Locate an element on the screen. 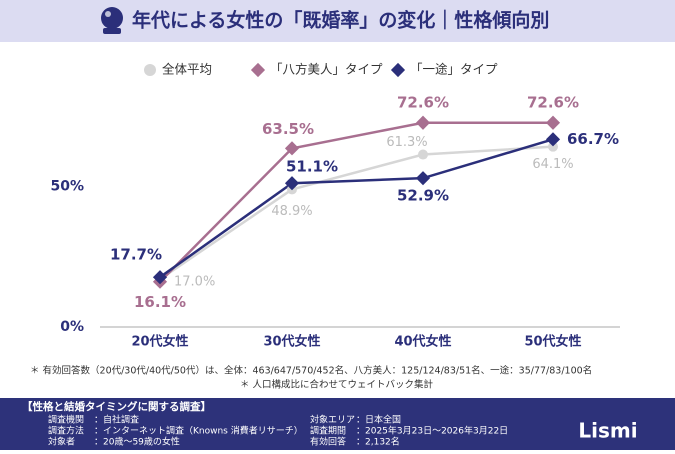 This screenshot has height=454, width=675. data-label: 51.1% is located at coordinates (312, 167).